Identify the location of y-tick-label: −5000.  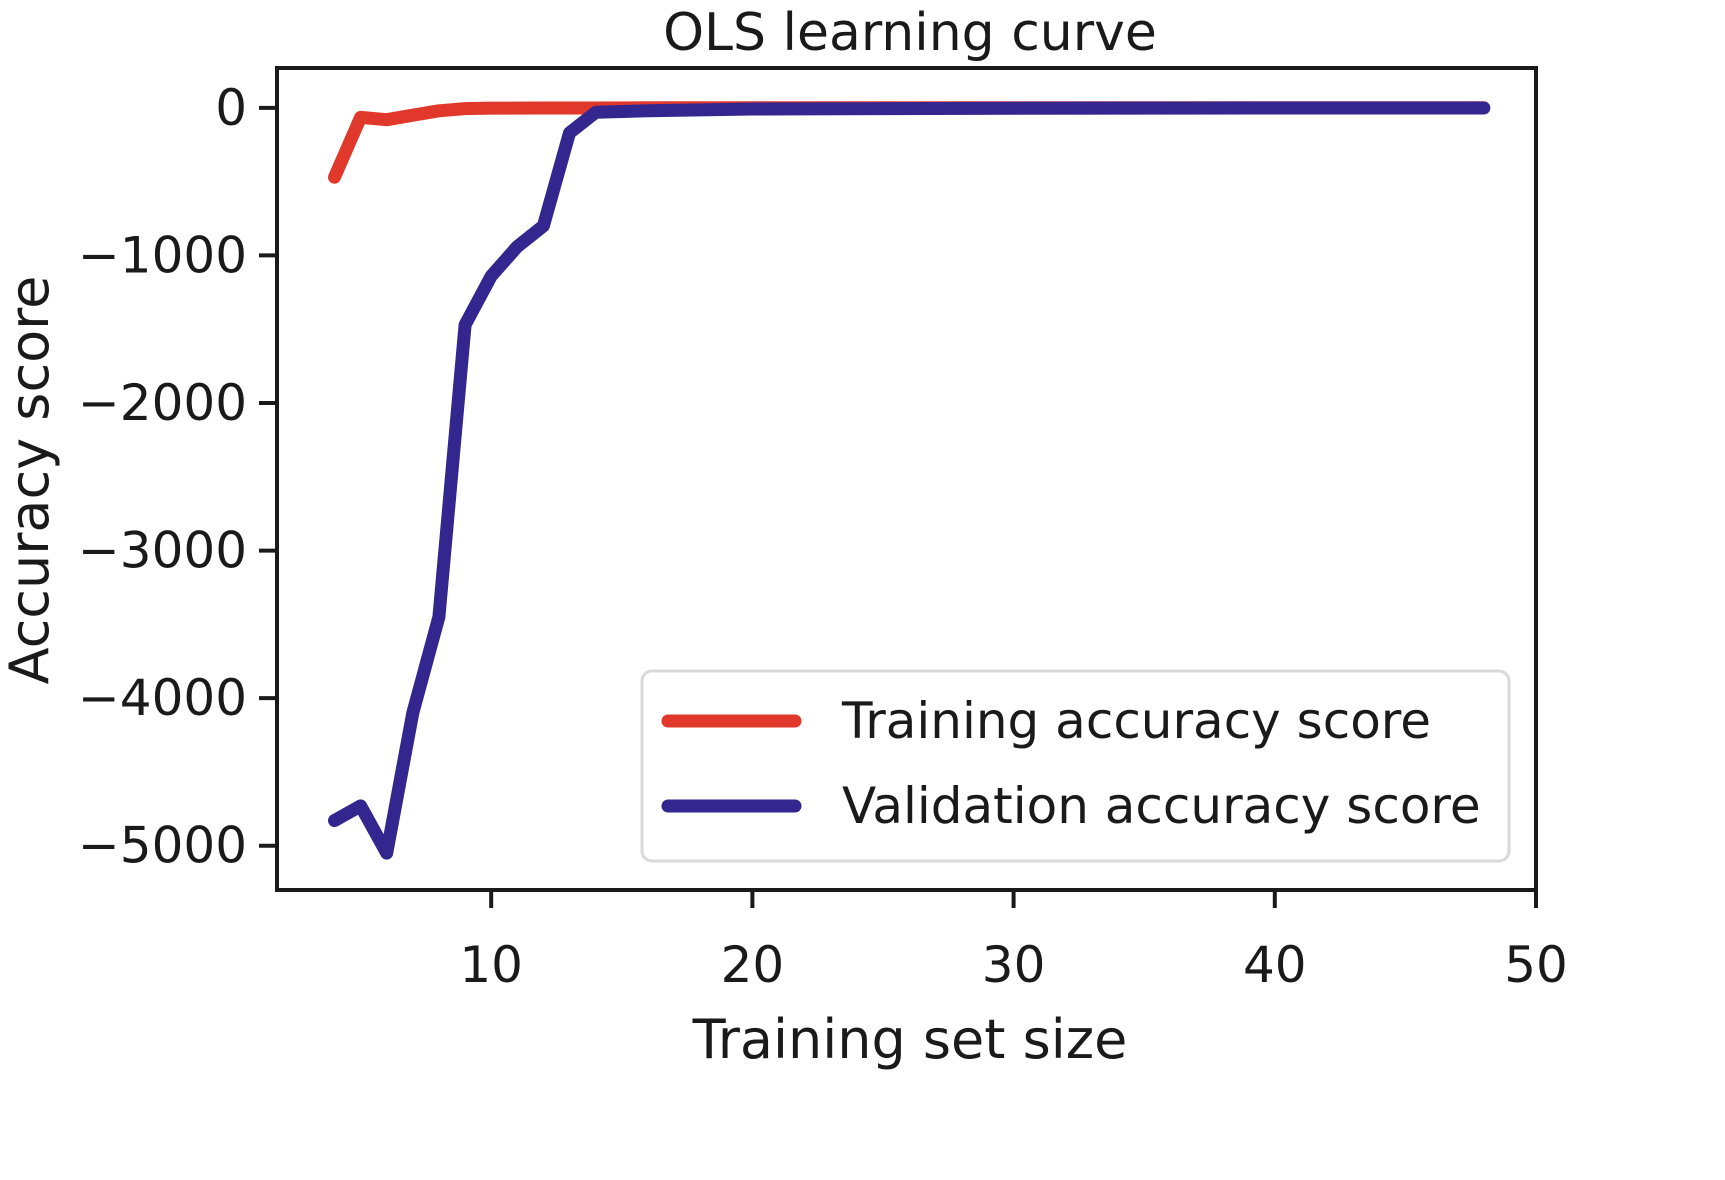
(162, 846).